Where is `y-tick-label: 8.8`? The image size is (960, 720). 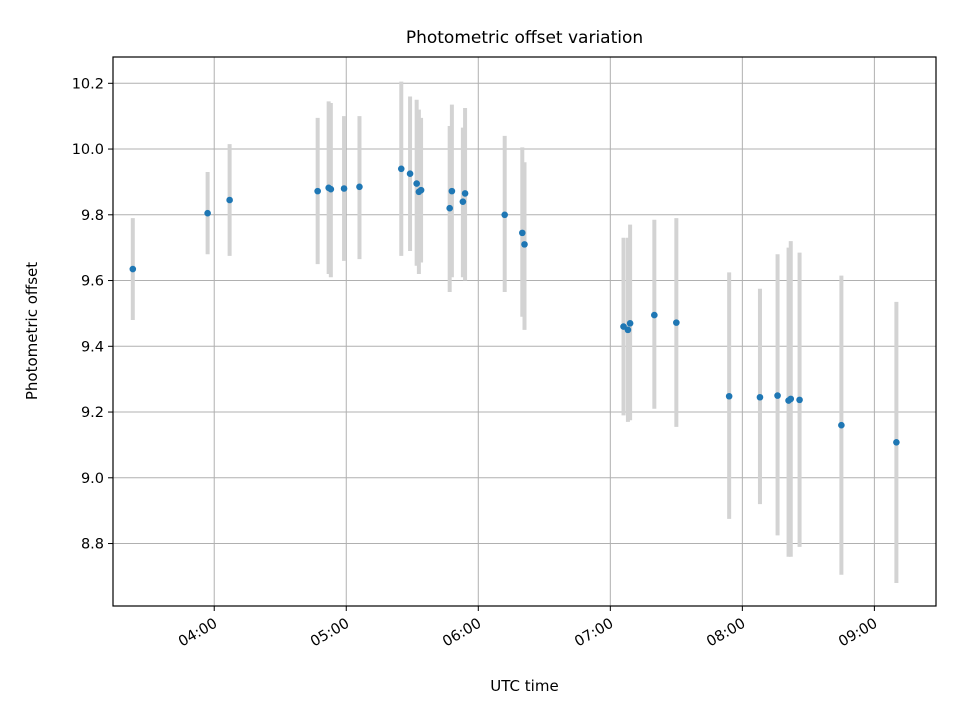
y-tick-label: 8.8 is located at coordinates (92, 545).